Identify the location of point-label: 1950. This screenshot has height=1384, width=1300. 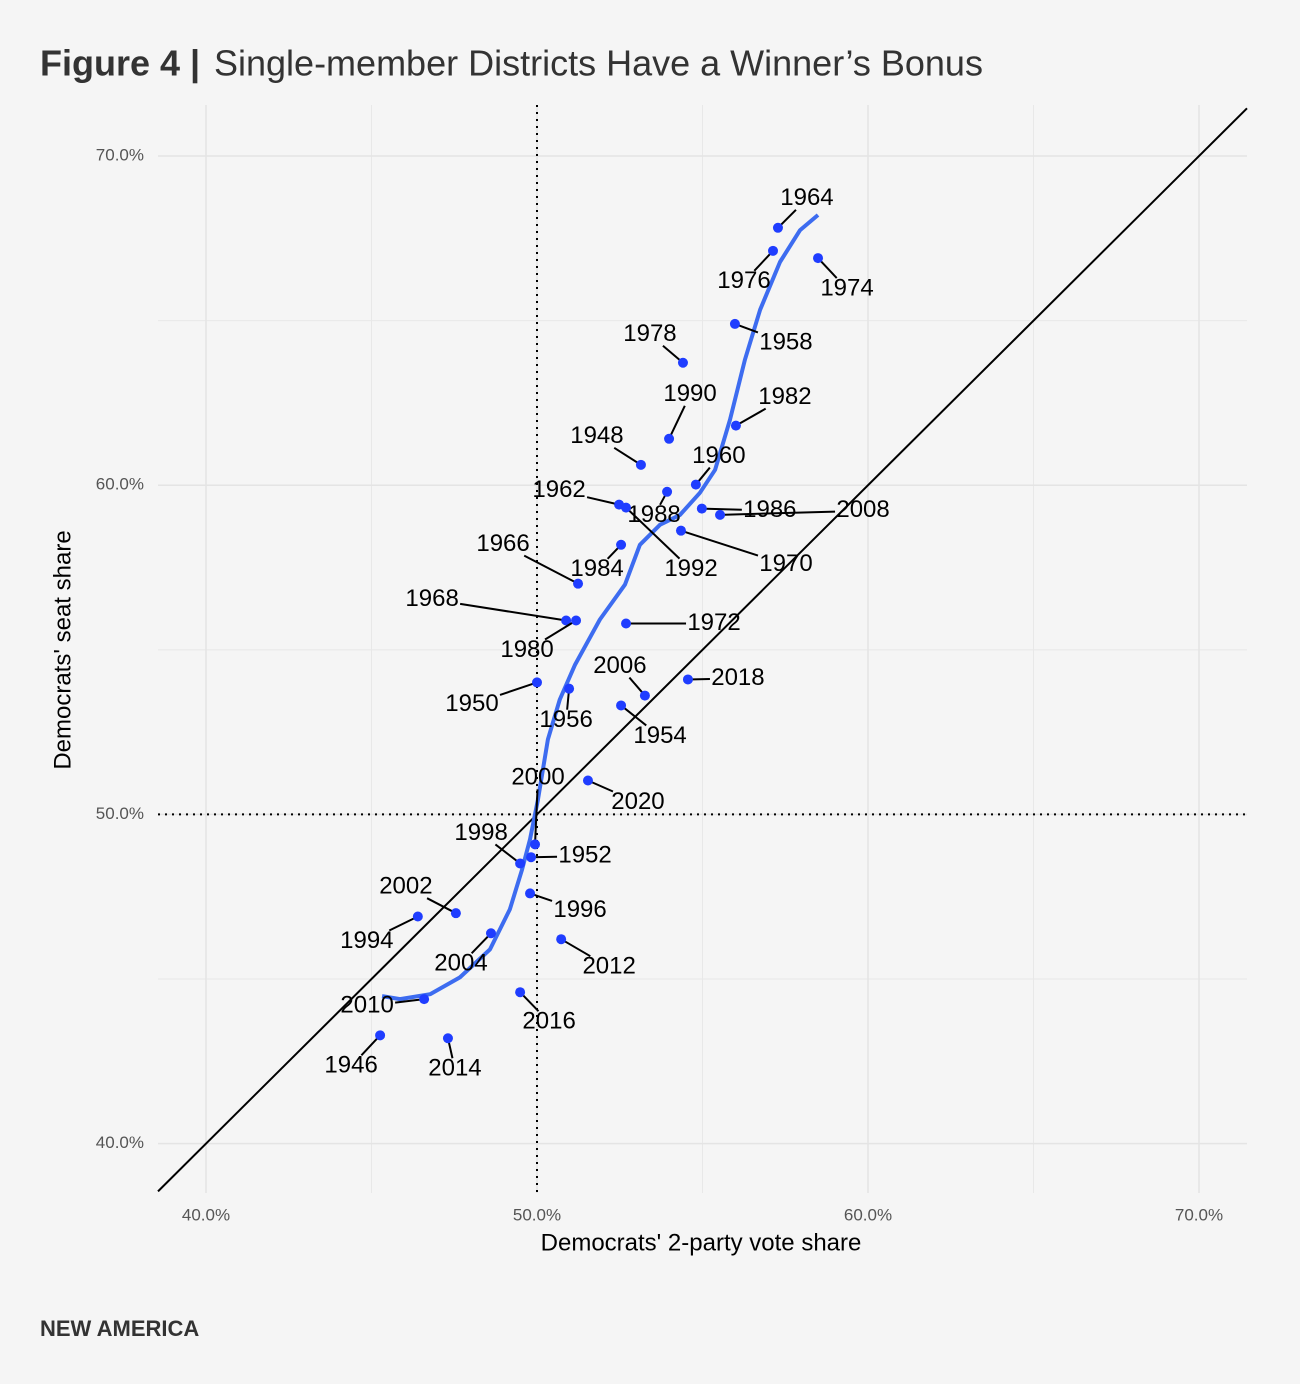
(471, 703).